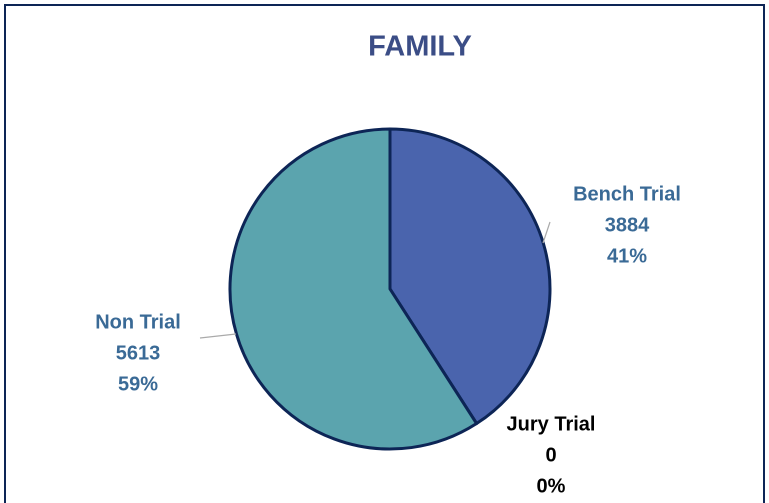  I want to click on data-label-value: 5613, so click(138, 353).